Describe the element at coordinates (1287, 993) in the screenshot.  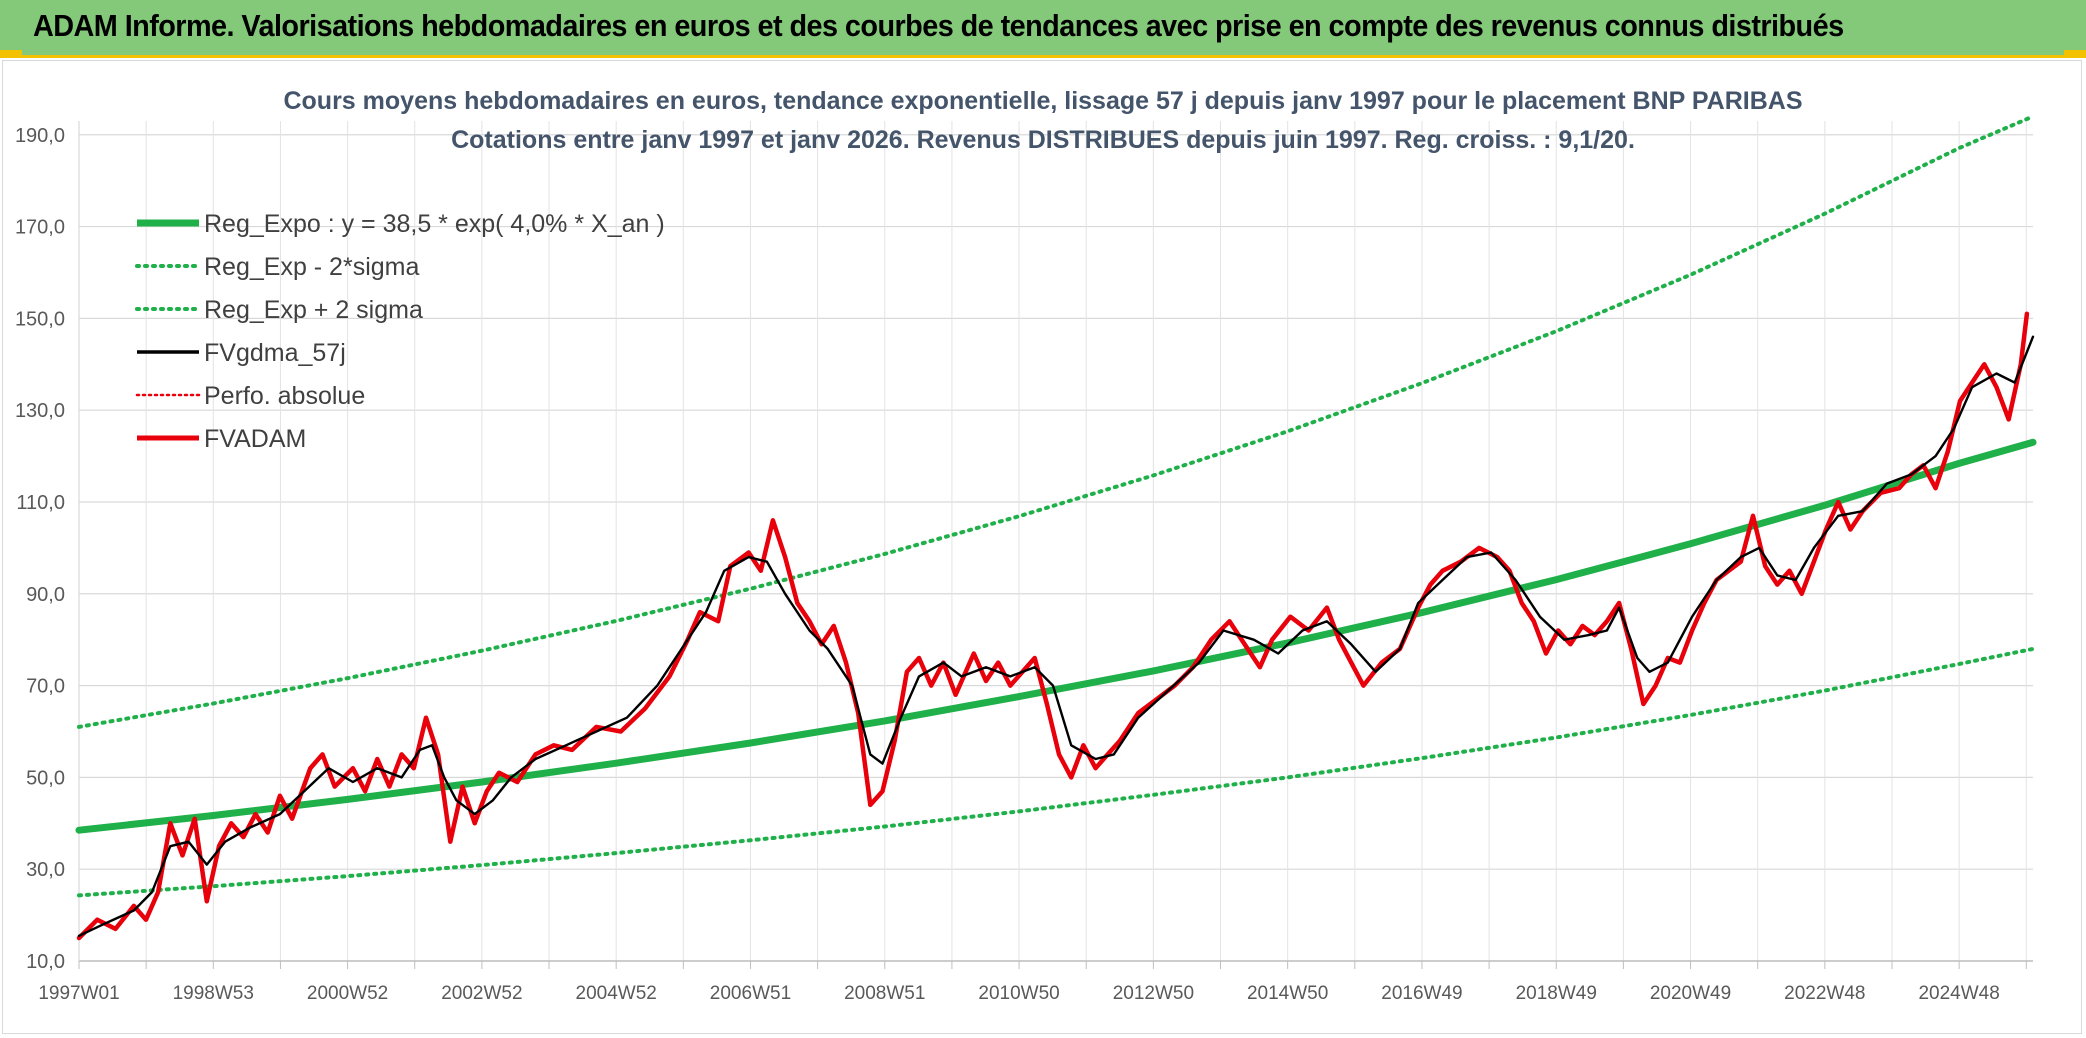
I see `x-tick-label: 2014W50` at that location.